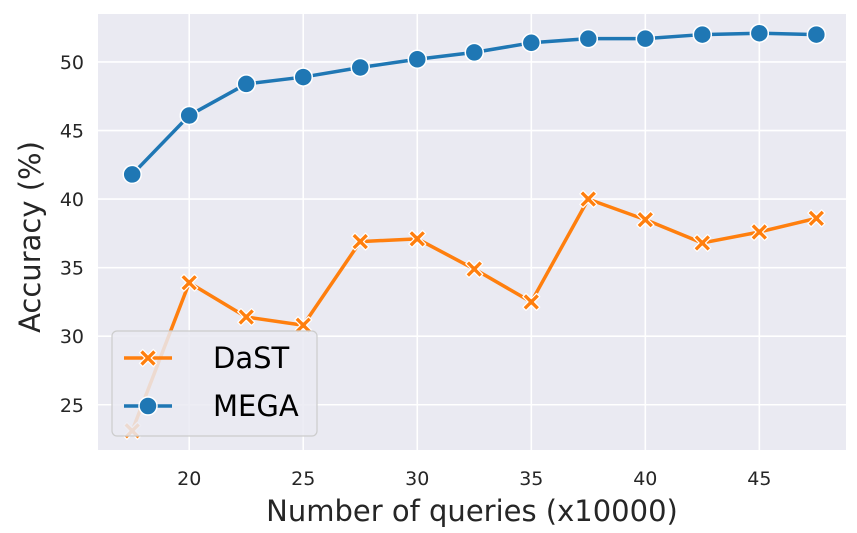 The height and width of the screenshot is (533, 857). I want to click on x-tick-label: 25, so click(303, 479).